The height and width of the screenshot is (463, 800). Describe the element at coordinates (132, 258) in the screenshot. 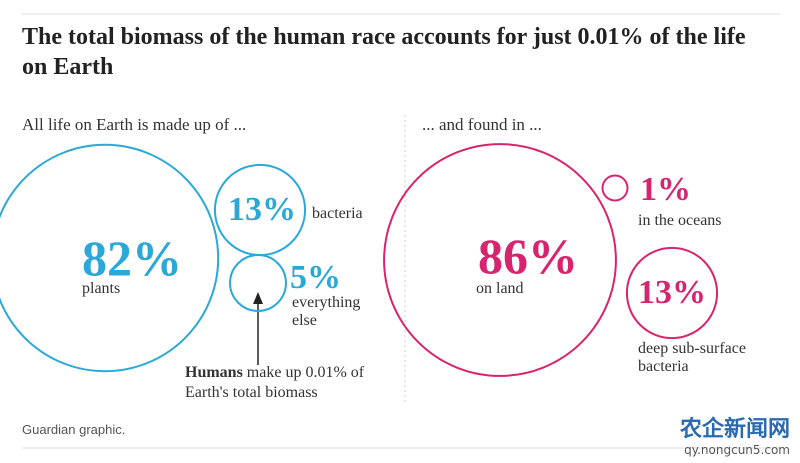

I see `value-label: 82%` at that location.